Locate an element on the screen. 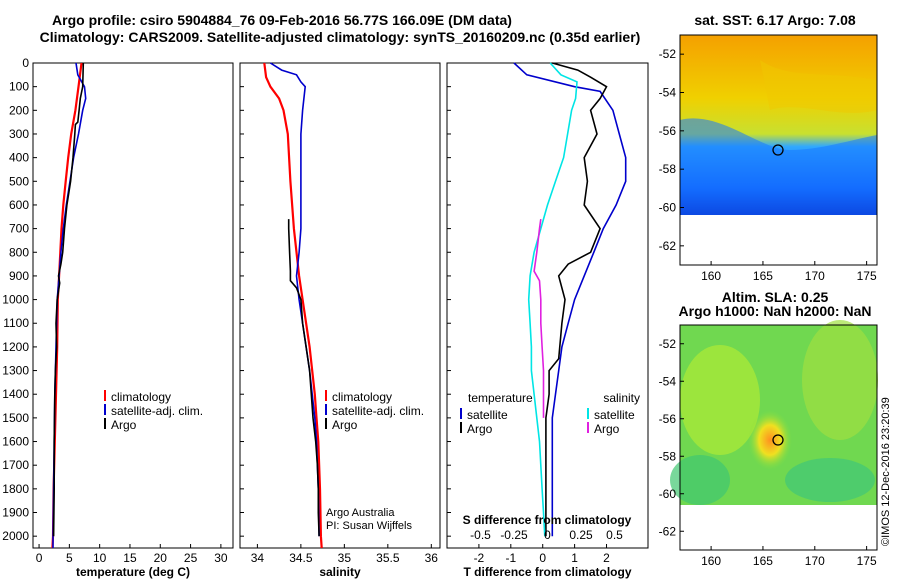 The width and height of the screenshot is (900, 580). temperature-ytick-label: 1800 is located at coordinates (15, 489).